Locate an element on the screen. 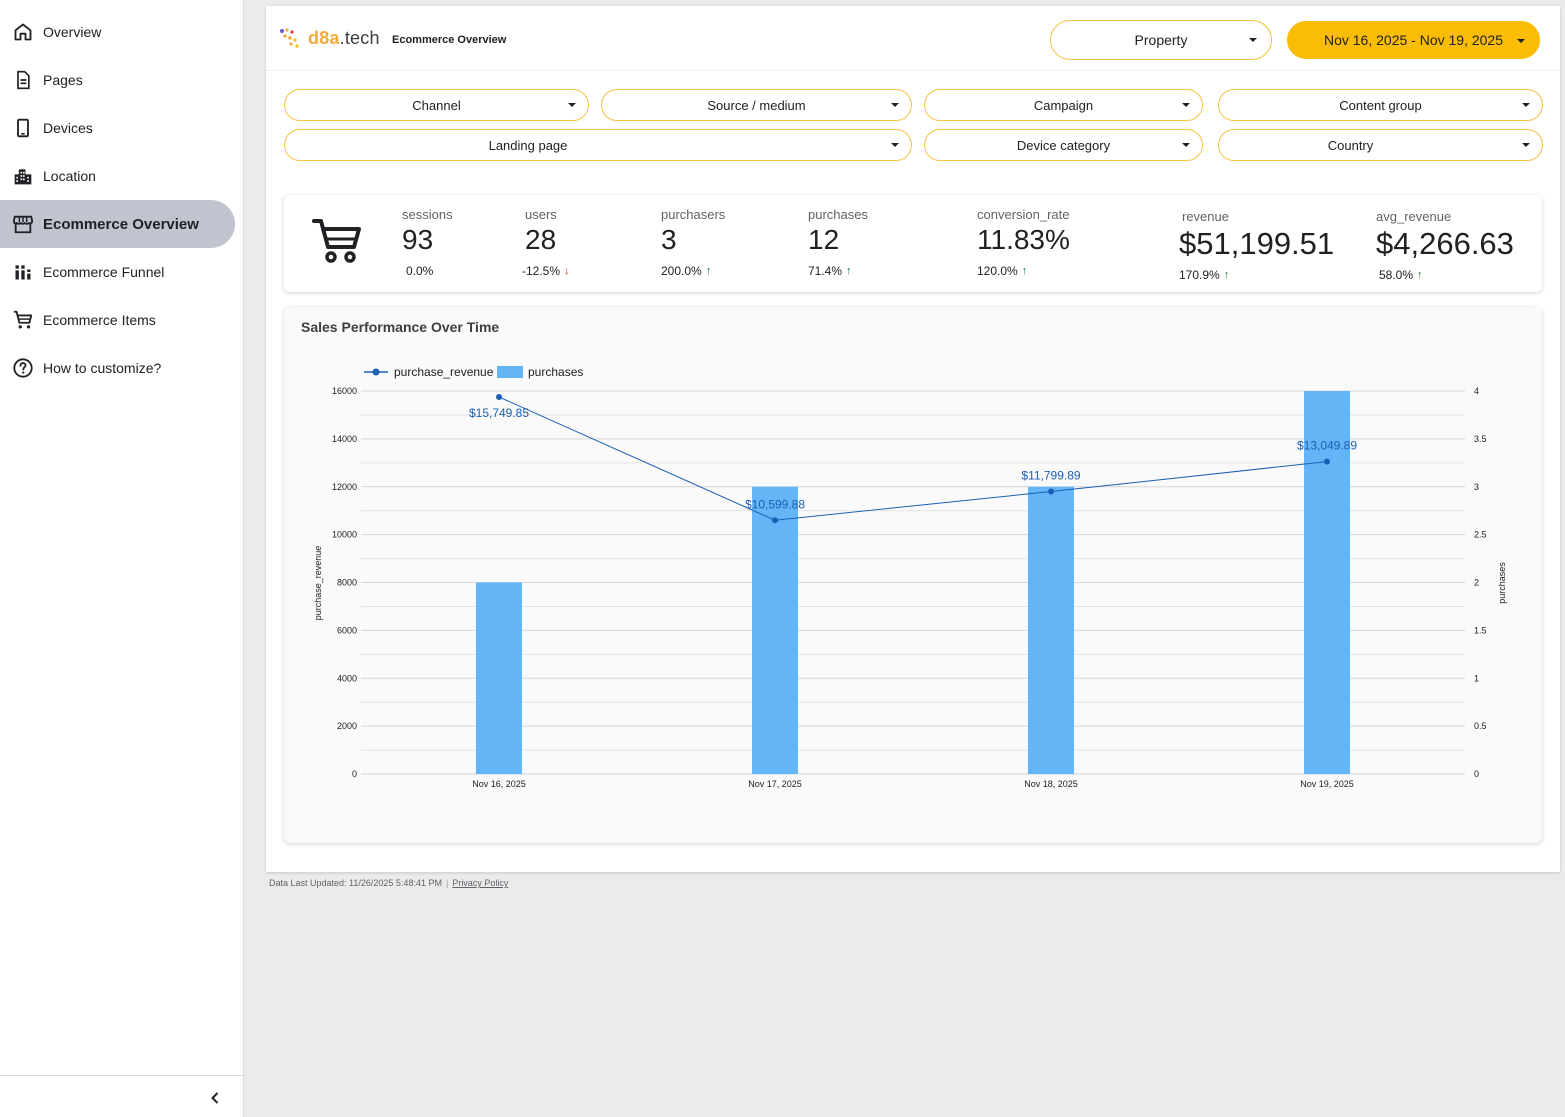 This screenshot has height=1117, width=1565. sidebar-item-label: Ecommerce Overview is located at coordinates (121, 224).